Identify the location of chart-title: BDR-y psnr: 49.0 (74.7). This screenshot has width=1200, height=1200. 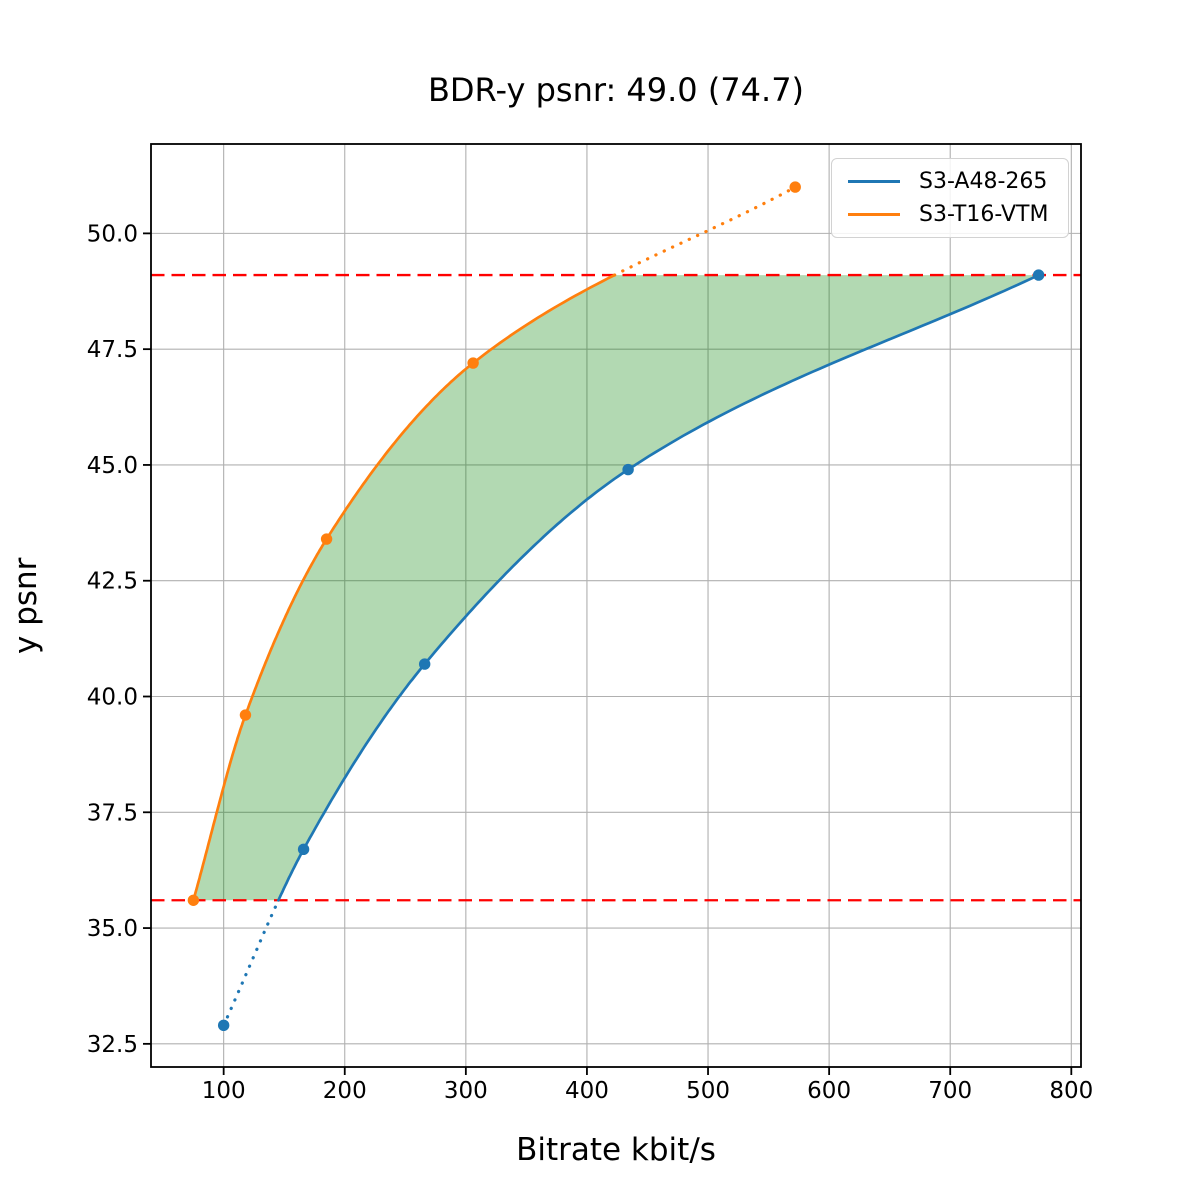
(616, 90).